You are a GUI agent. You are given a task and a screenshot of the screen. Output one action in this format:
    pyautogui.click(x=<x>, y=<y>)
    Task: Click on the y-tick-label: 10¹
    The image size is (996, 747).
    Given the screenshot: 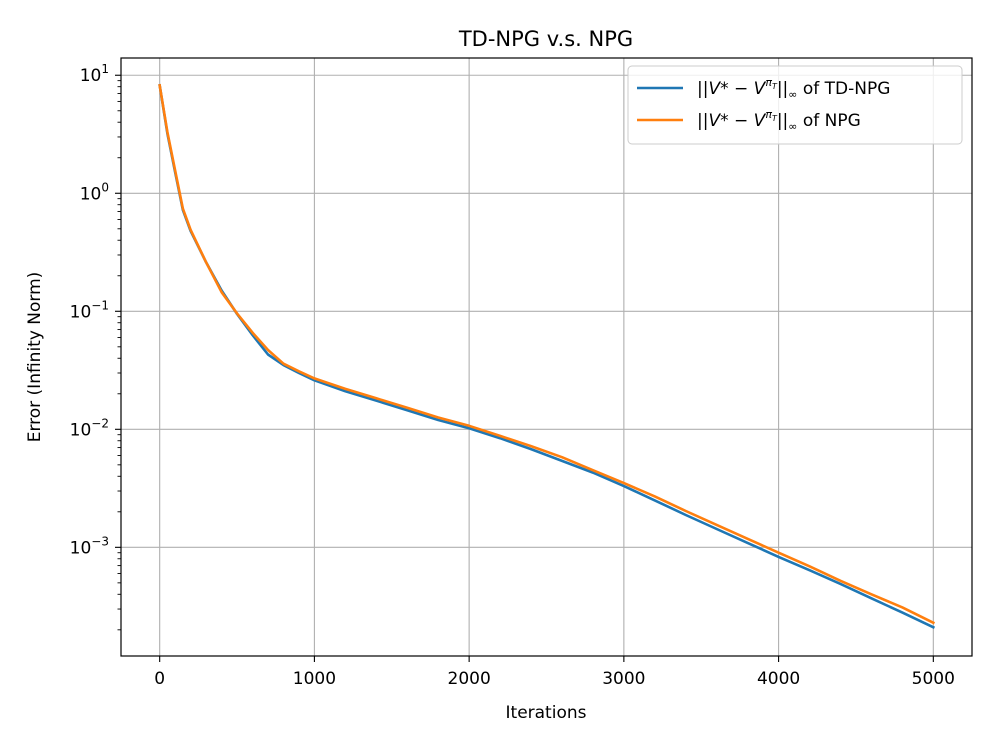 What is the action you would take?
    pyautogui.click(x=94, y=74)
    